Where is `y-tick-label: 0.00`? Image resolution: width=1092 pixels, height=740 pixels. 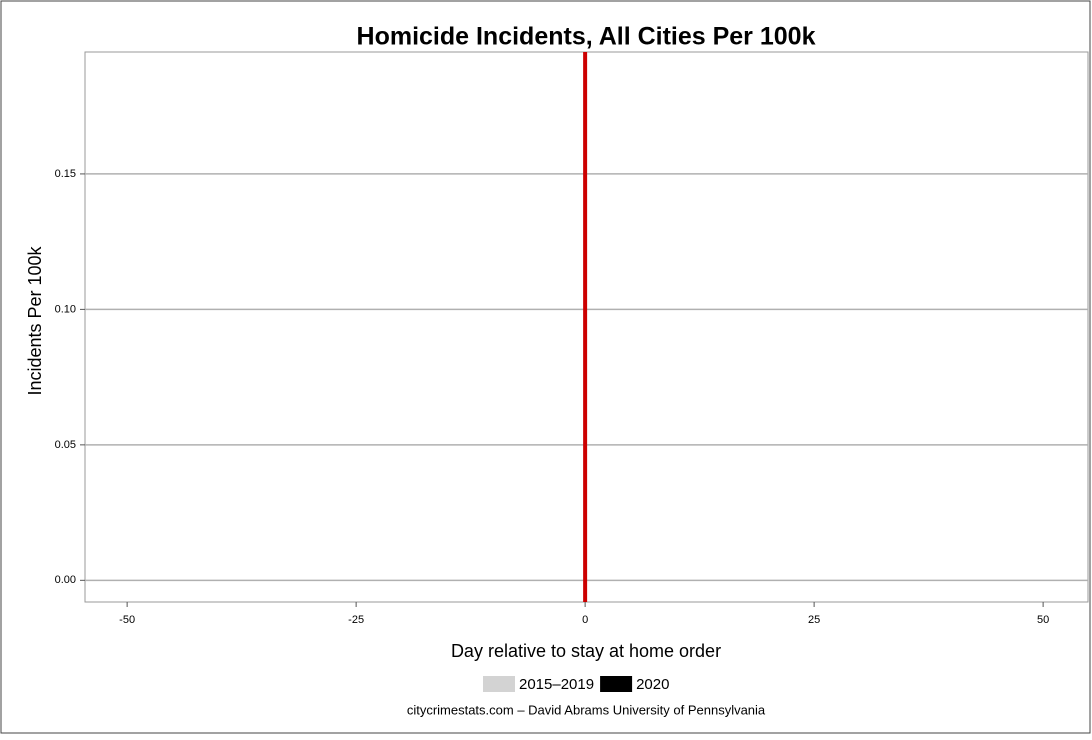
y-tick-label: 0.00 is located at coordinates (65, 580).